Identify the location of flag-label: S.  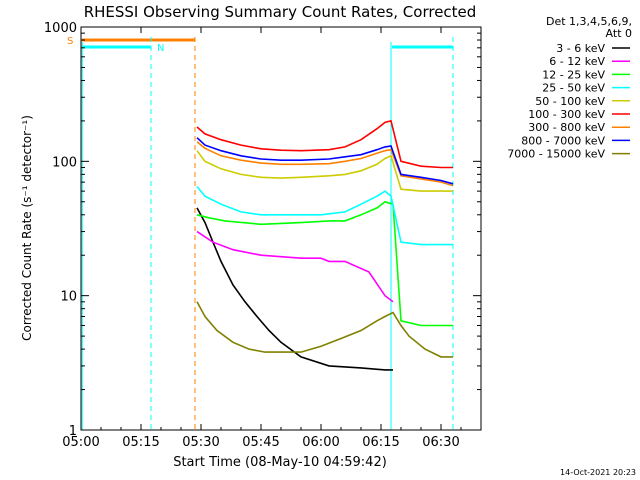
(70, 41).